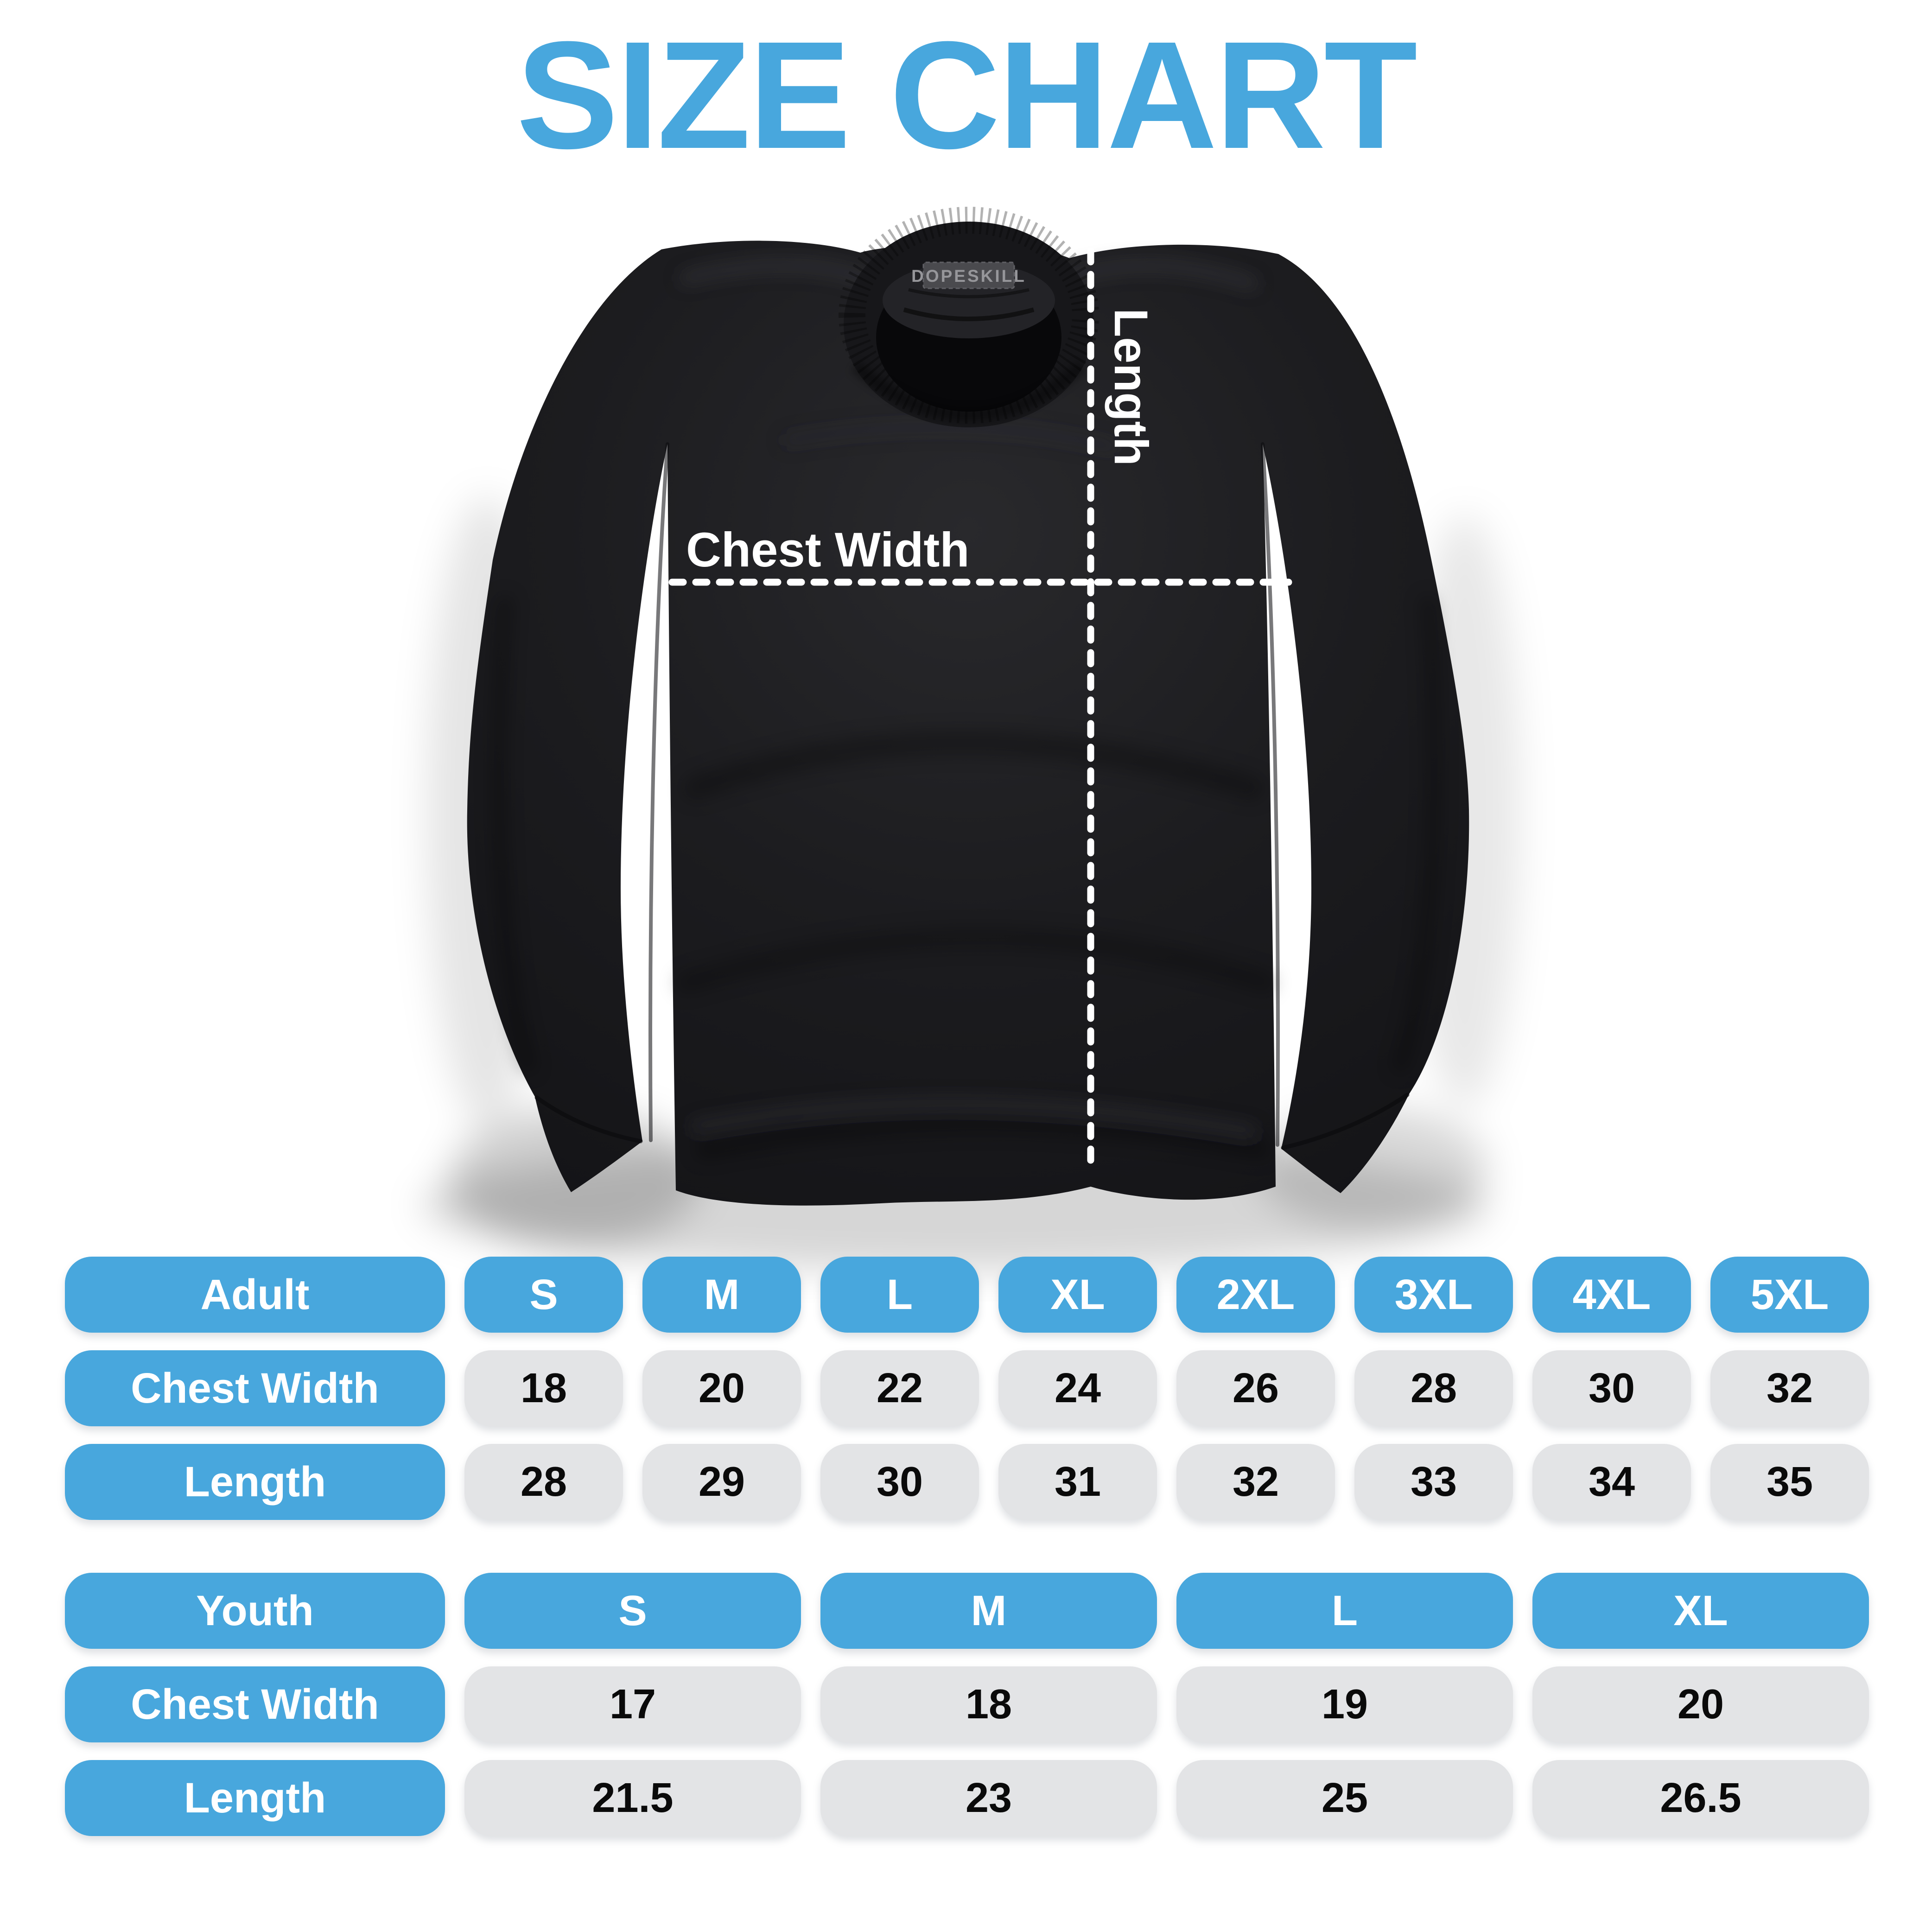 The width and height of the screenshot is (1932, 1932). I want to click on youth-category-pill: Youth, so click(255, 1611).